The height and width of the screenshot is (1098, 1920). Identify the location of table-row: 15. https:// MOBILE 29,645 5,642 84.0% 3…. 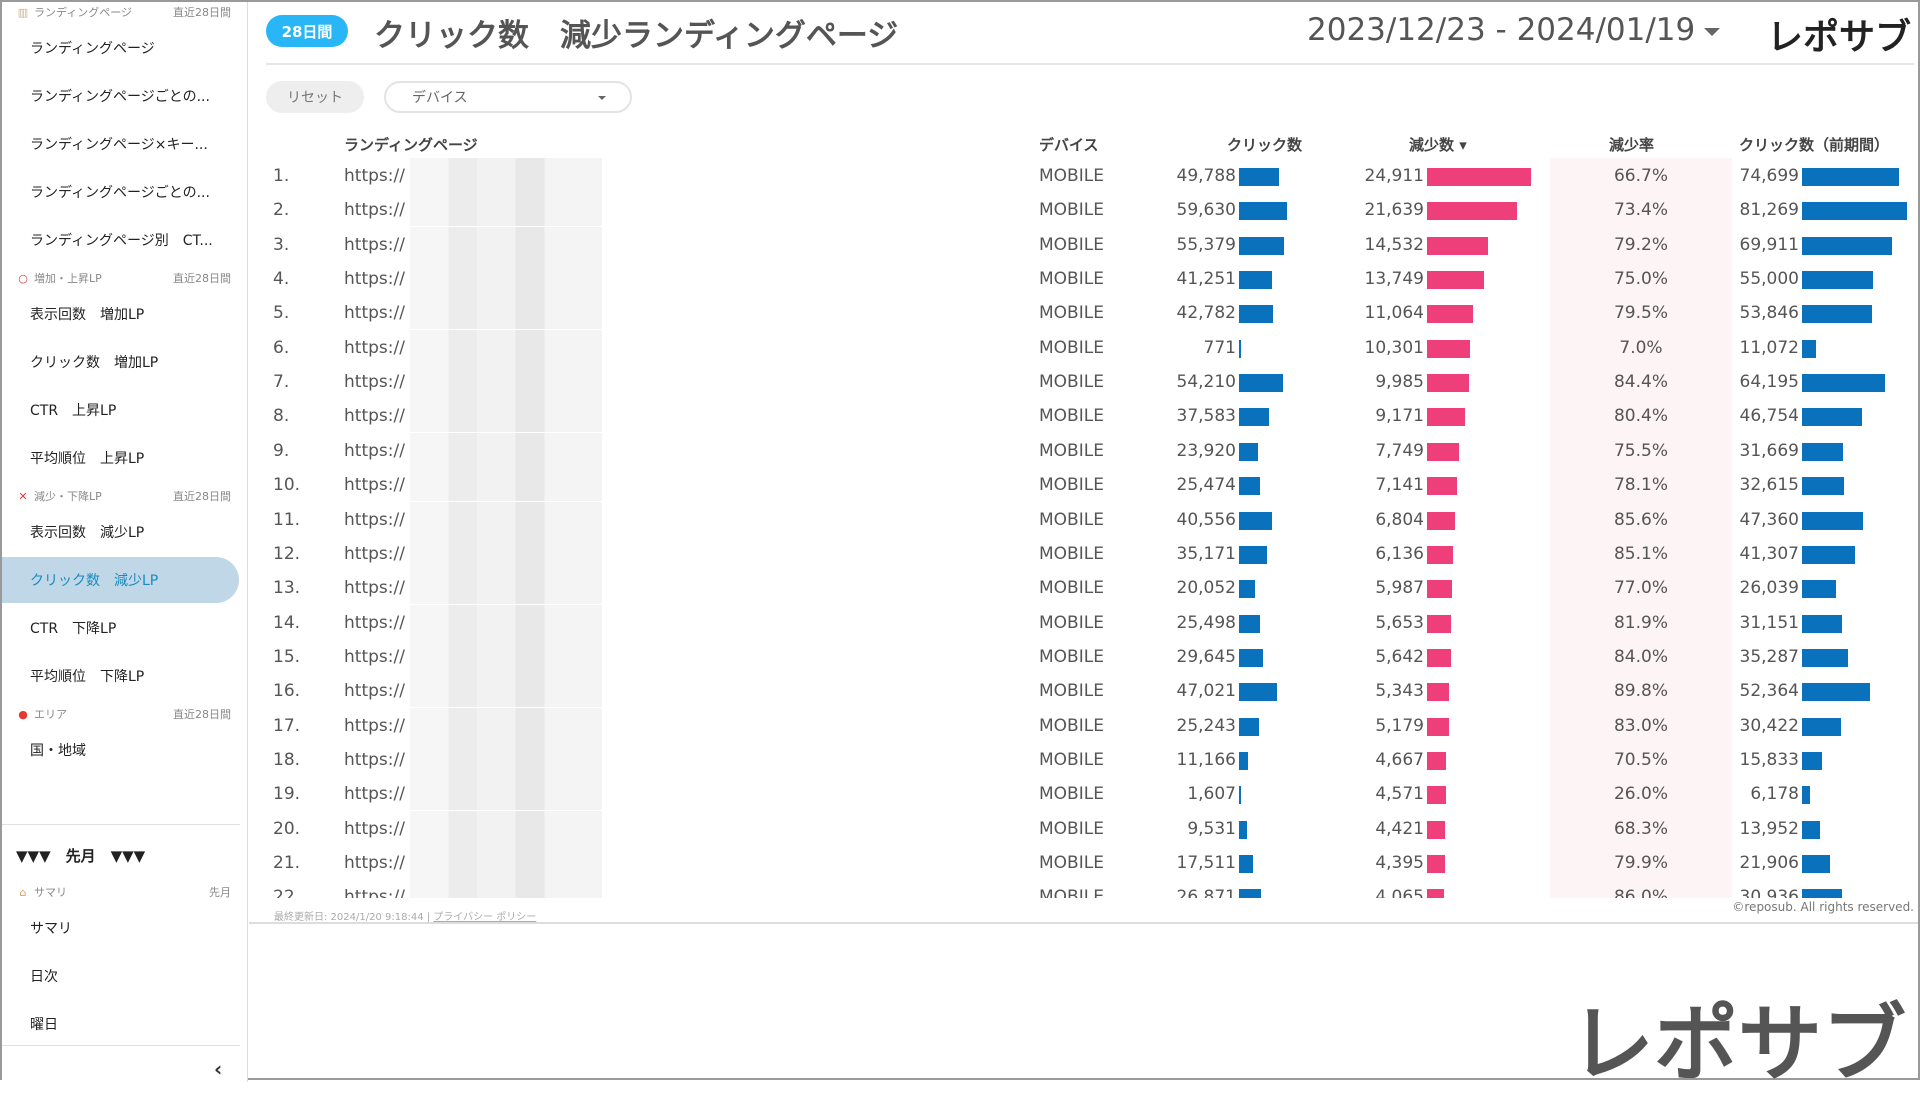
(1089, 656).